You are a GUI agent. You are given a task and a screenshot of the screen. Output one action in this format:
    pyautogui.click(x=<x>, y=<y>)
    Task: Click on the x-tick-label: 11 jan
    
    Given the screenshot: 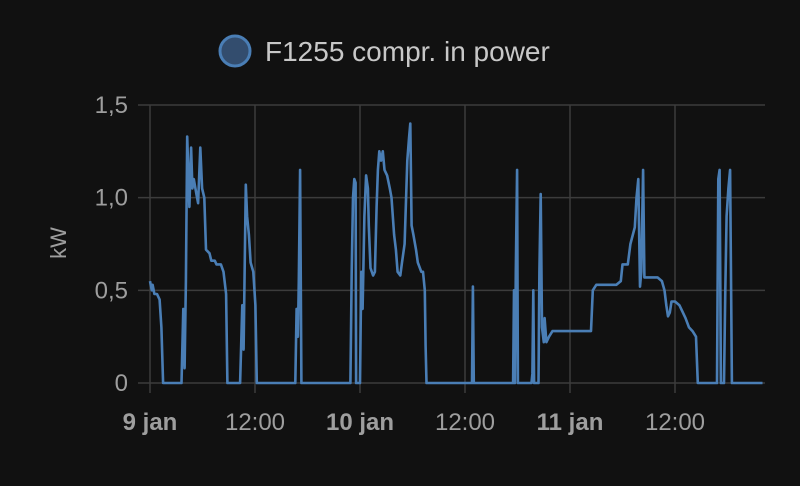 What is the action you would take?
    pyautogui.click(x=570, y=422)
    